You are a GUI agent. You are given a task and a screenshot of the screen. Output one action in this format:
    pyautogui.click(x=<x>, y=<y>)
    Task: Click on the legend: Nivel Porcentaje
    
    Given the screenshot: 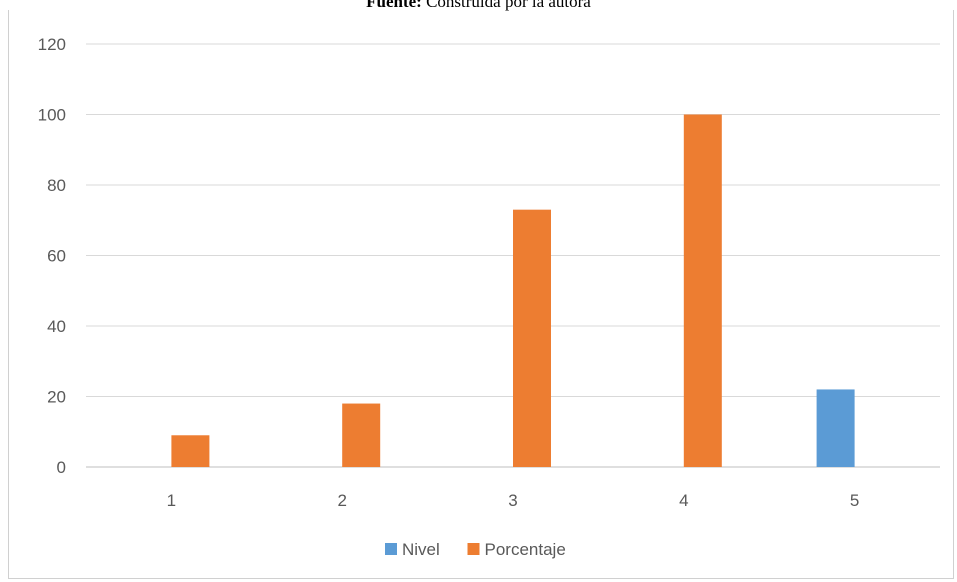 What is the action you would take?
    pyautogui.click(x=475, y=549)
    